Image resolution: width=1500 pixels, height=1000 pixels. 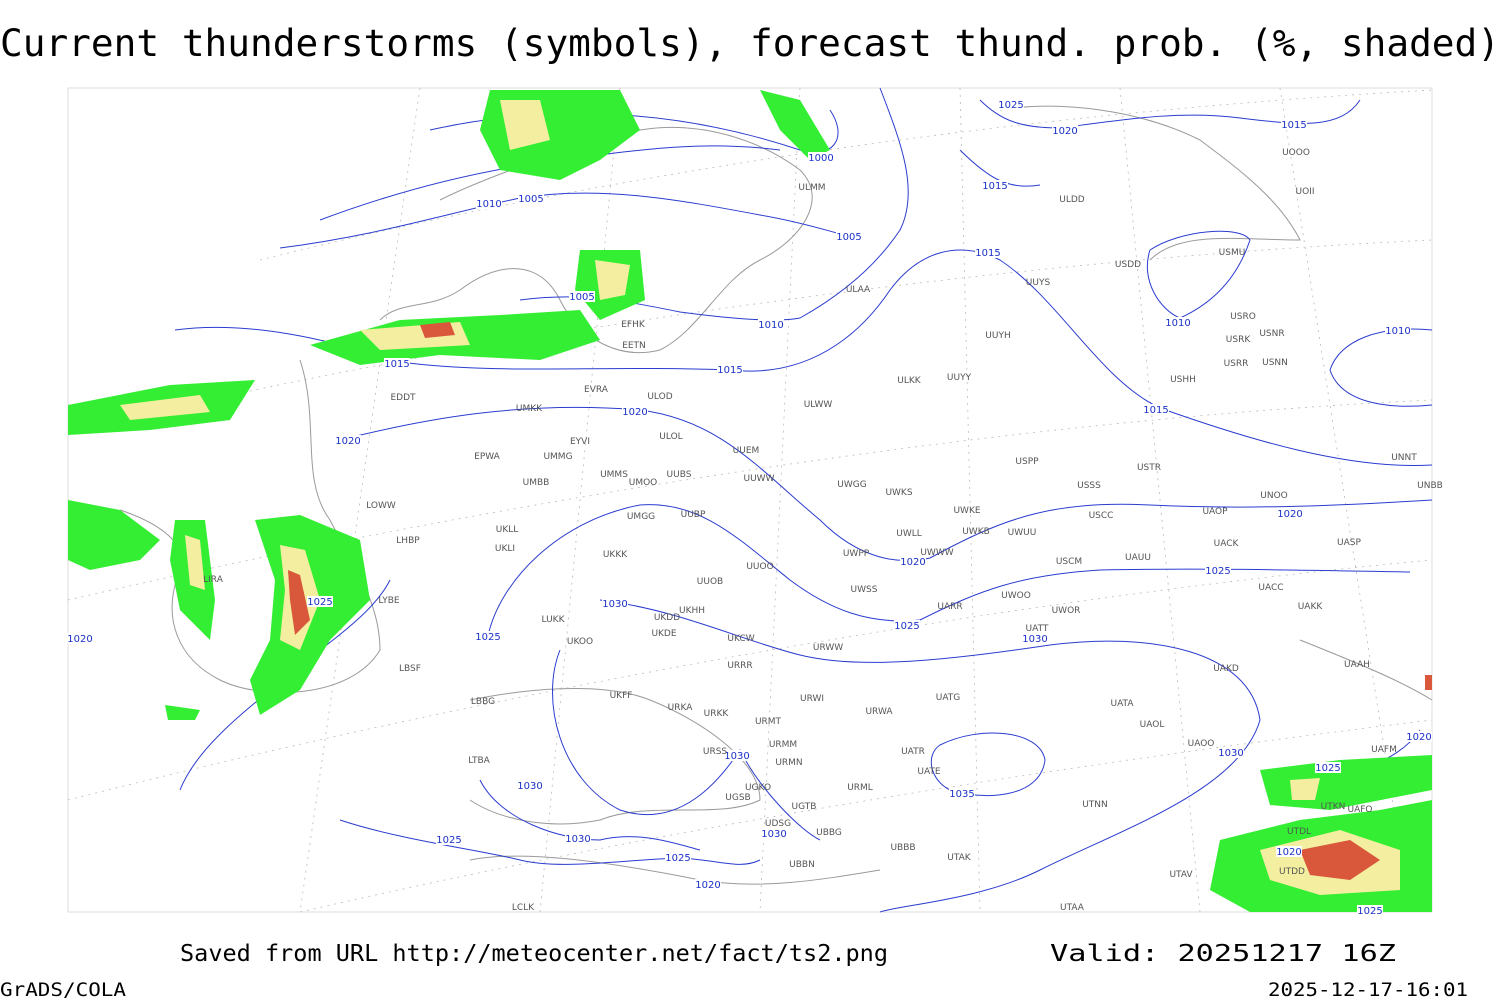 I want to click on station-code: UTNN, so click(x=1095, y=805).